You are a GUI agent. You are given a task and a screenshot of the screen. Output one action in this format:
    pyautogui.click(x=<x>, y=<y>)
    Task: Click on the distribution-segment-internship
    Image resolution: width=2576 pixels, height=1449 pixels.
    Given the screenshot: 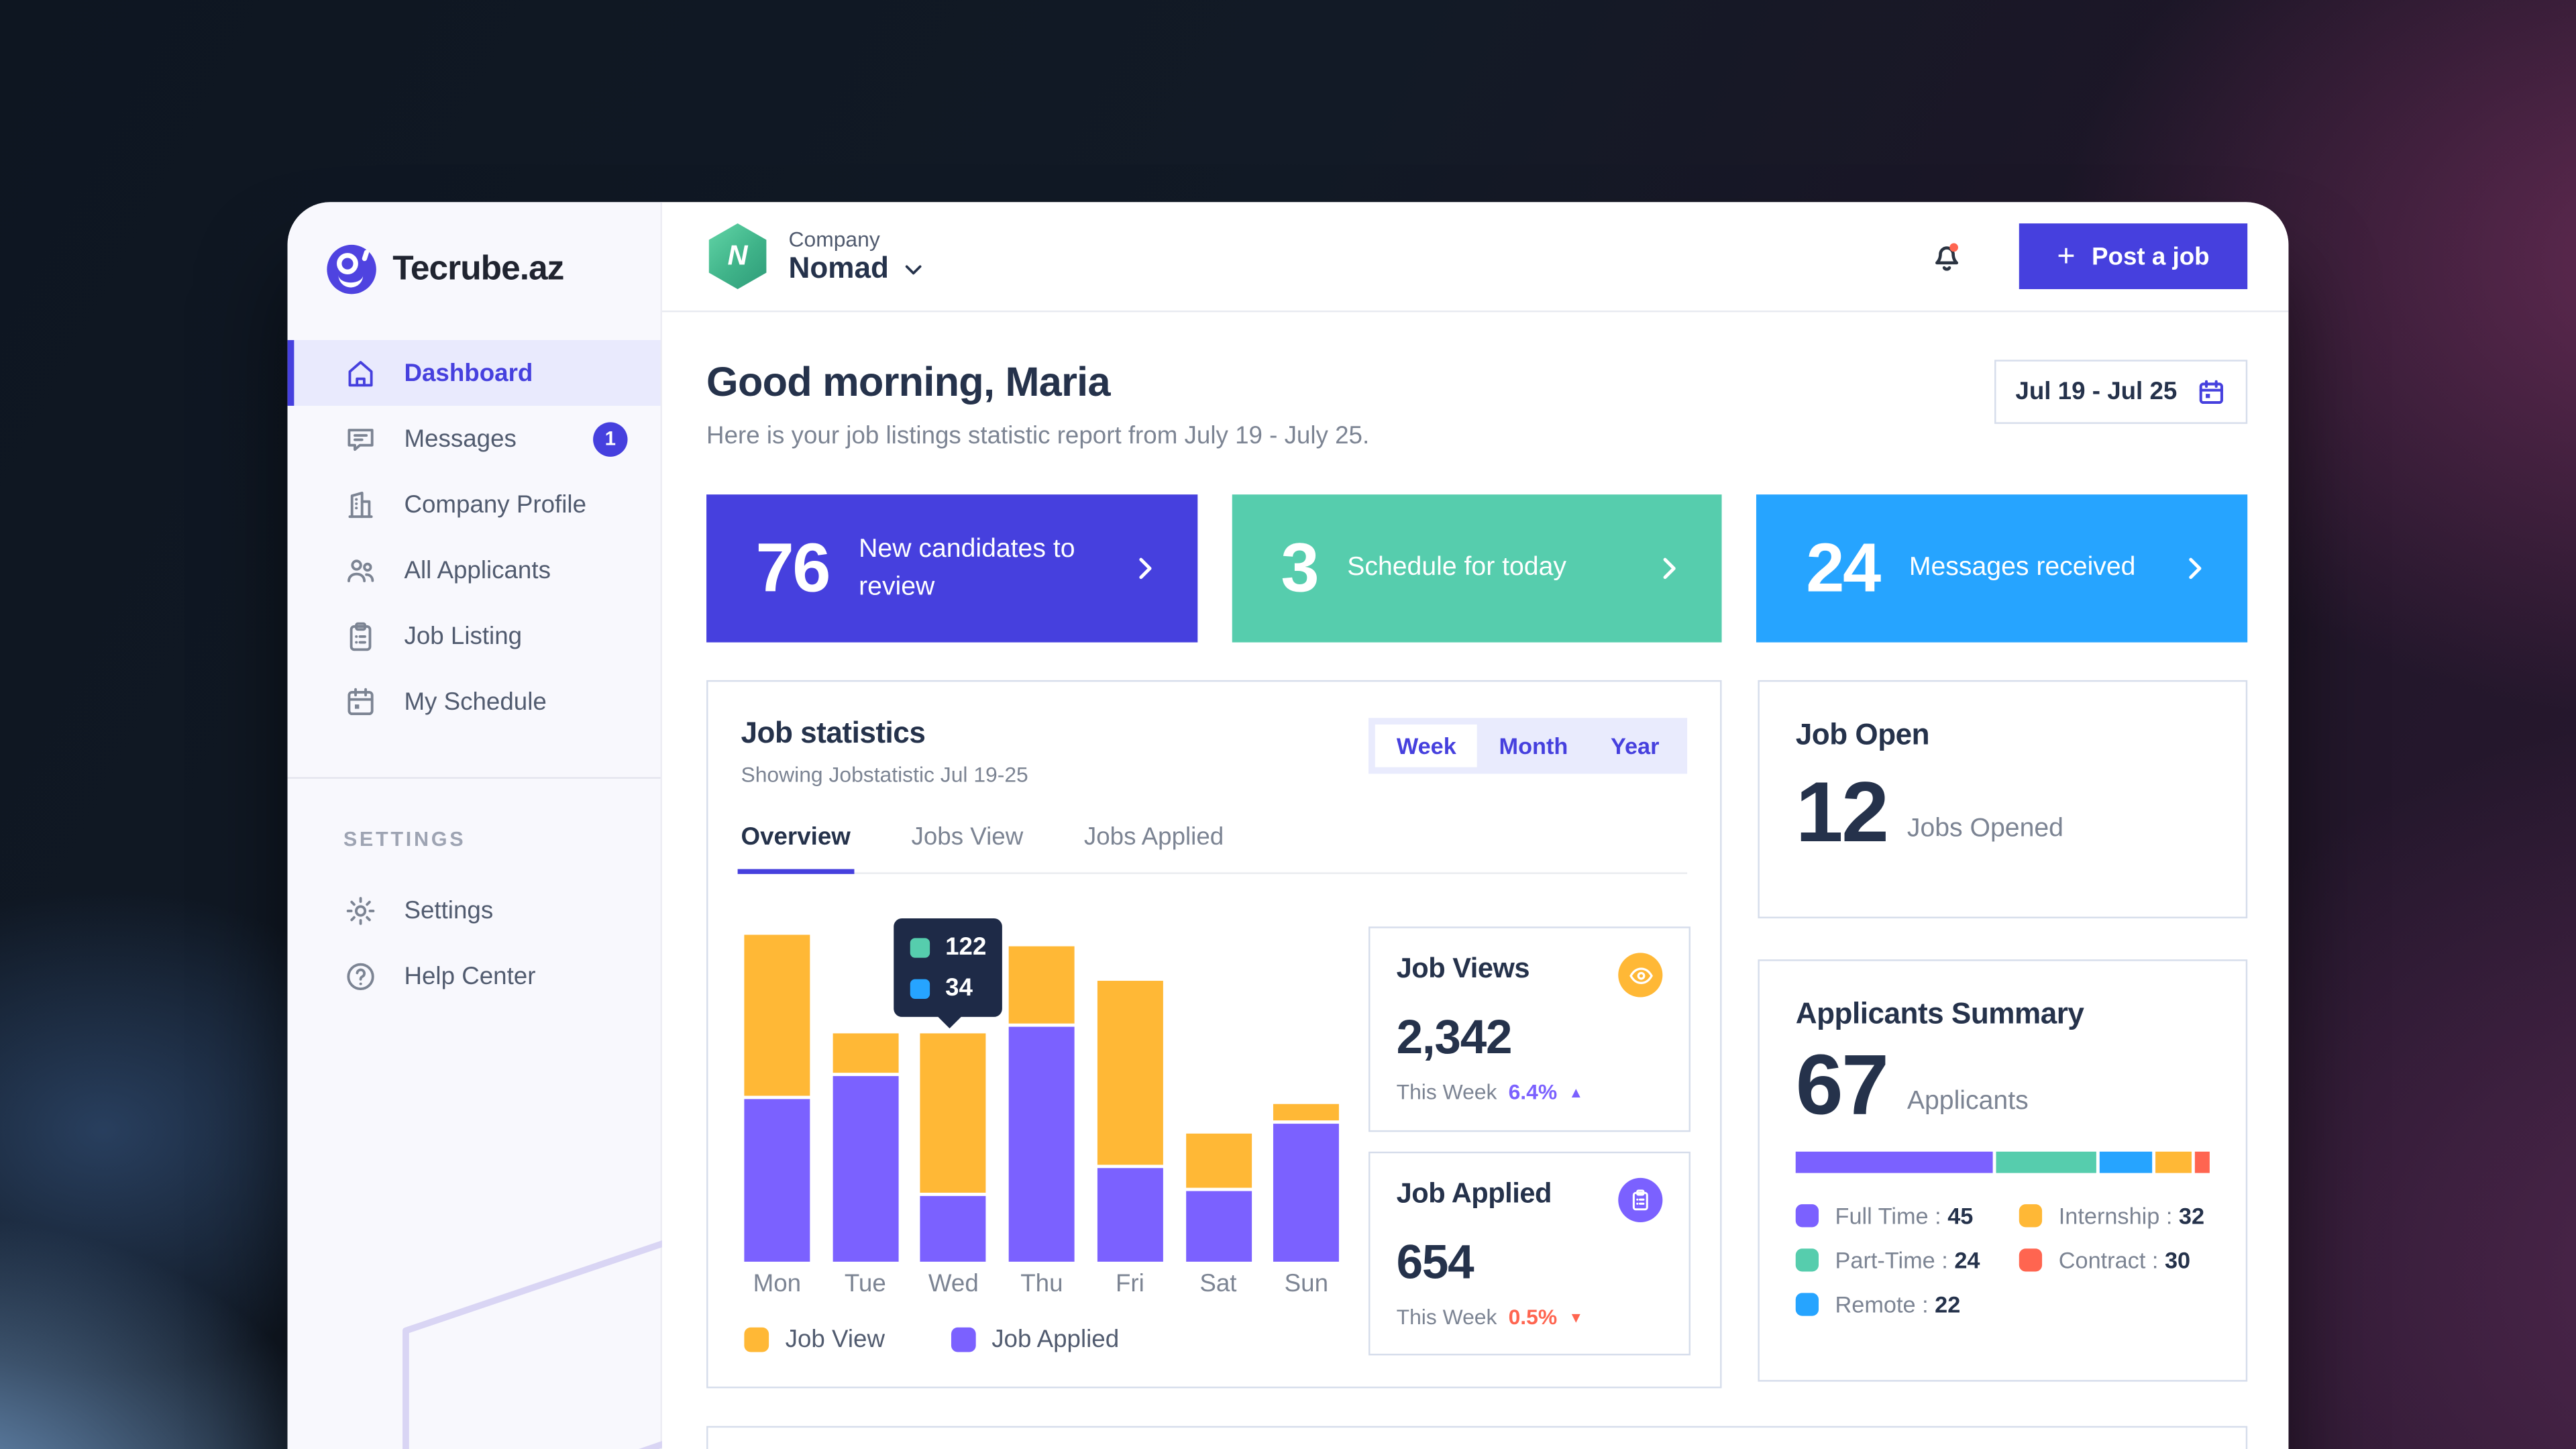 What is the action you would take?
    pyautogui.click(x=2174, y=1162)
    